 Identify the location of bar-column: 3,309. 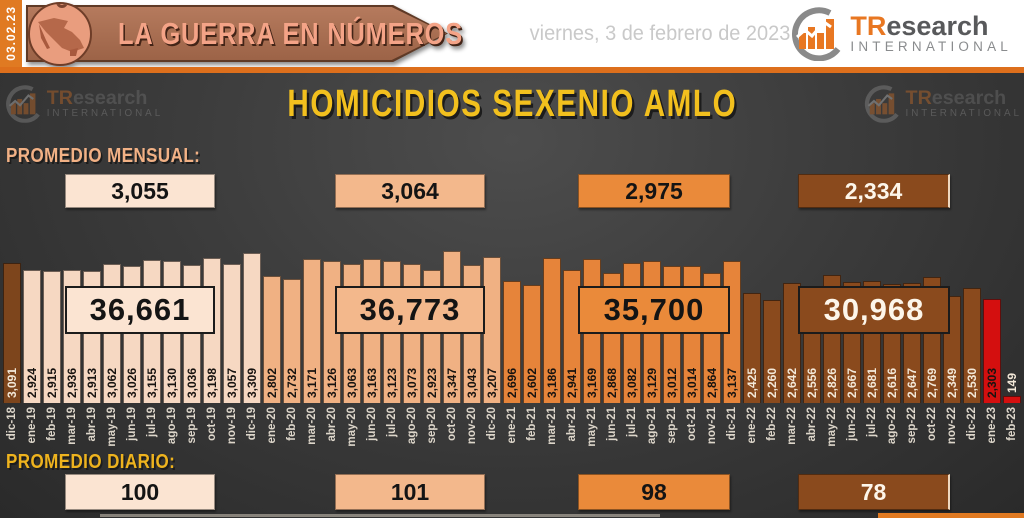
(252, 327).